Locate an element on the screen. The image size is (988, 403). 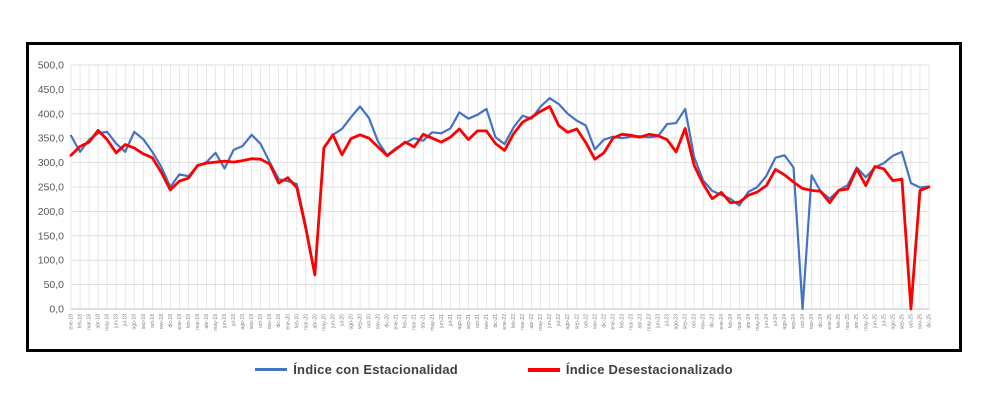
x-axis-tick-label: feb-19 is located at coordinates (189, 321).